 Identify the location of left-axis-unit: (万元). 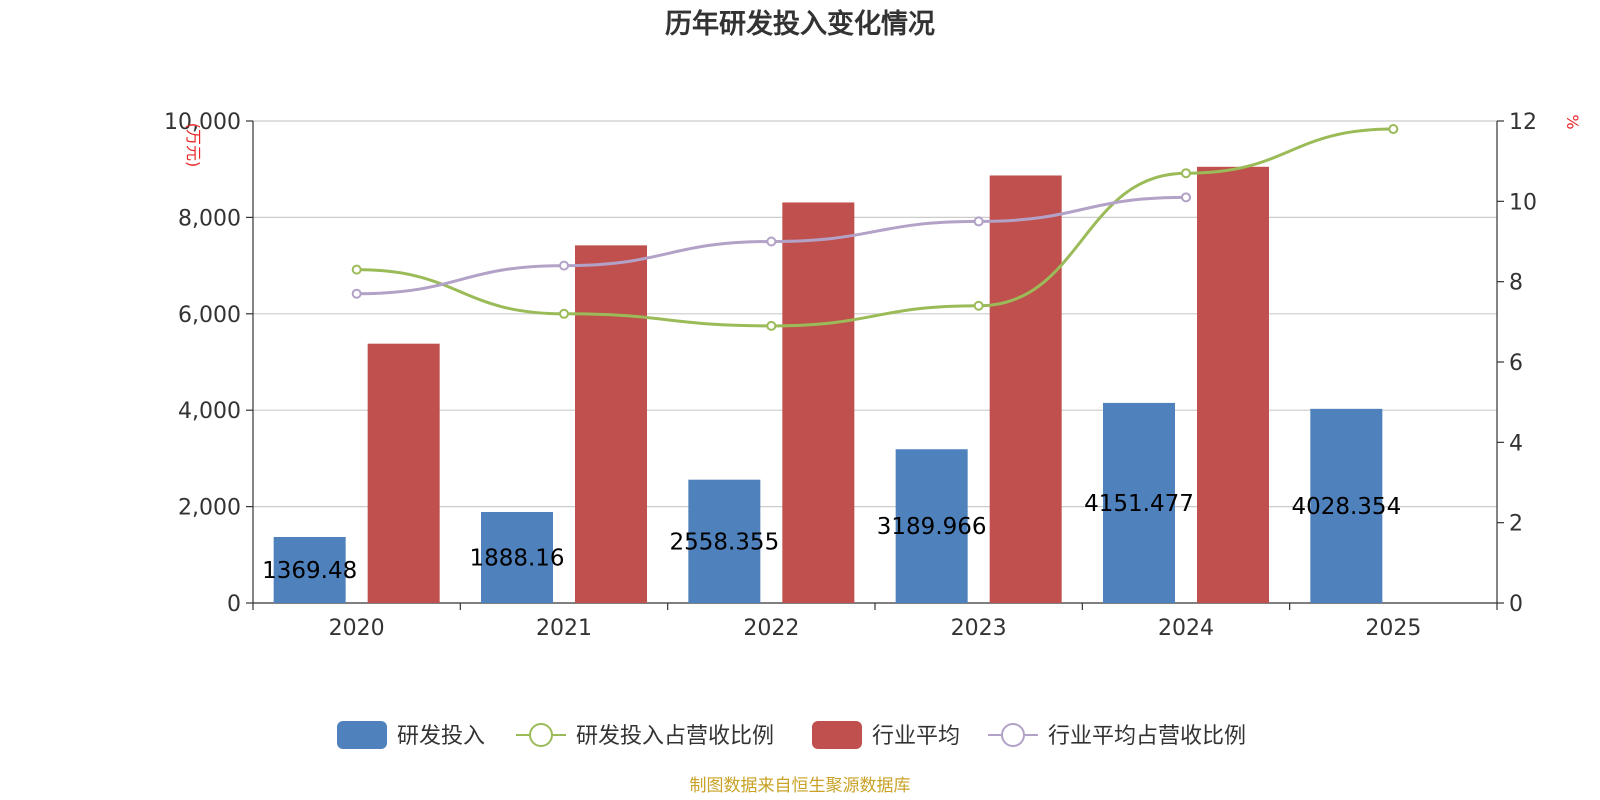
(193, 145).